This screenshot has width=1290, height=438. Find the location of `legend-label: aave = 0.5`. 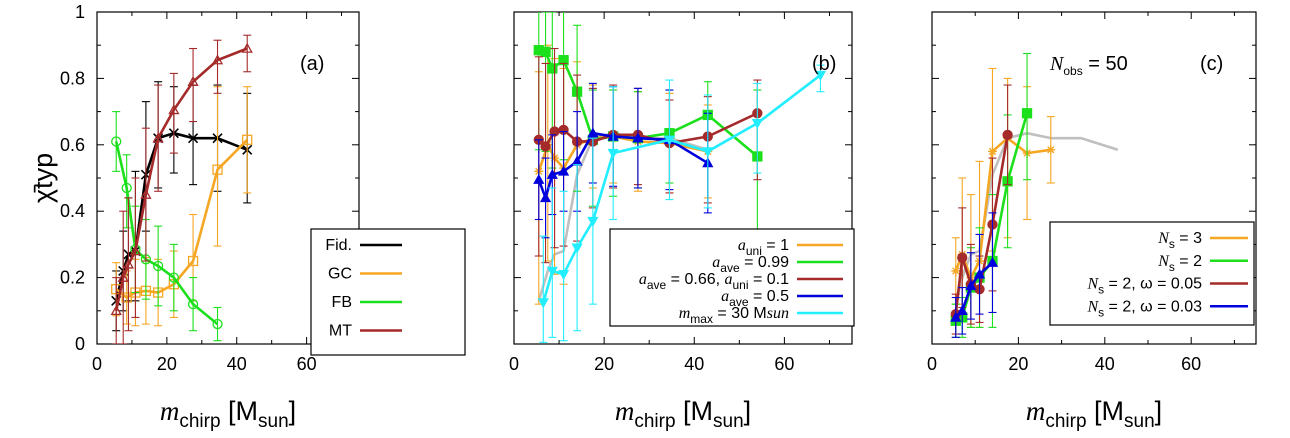

legend-label: aave = 0.5 is located at coordinates (755, 298).